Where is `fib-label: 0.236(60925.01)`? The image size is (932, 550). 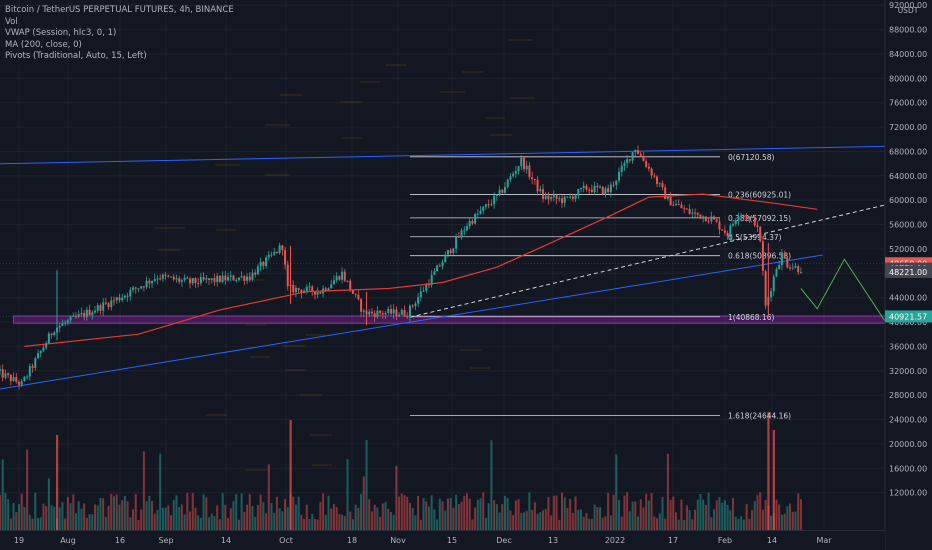
fib-label: 0.236(60925.01) is located at coordinates (759, 195).